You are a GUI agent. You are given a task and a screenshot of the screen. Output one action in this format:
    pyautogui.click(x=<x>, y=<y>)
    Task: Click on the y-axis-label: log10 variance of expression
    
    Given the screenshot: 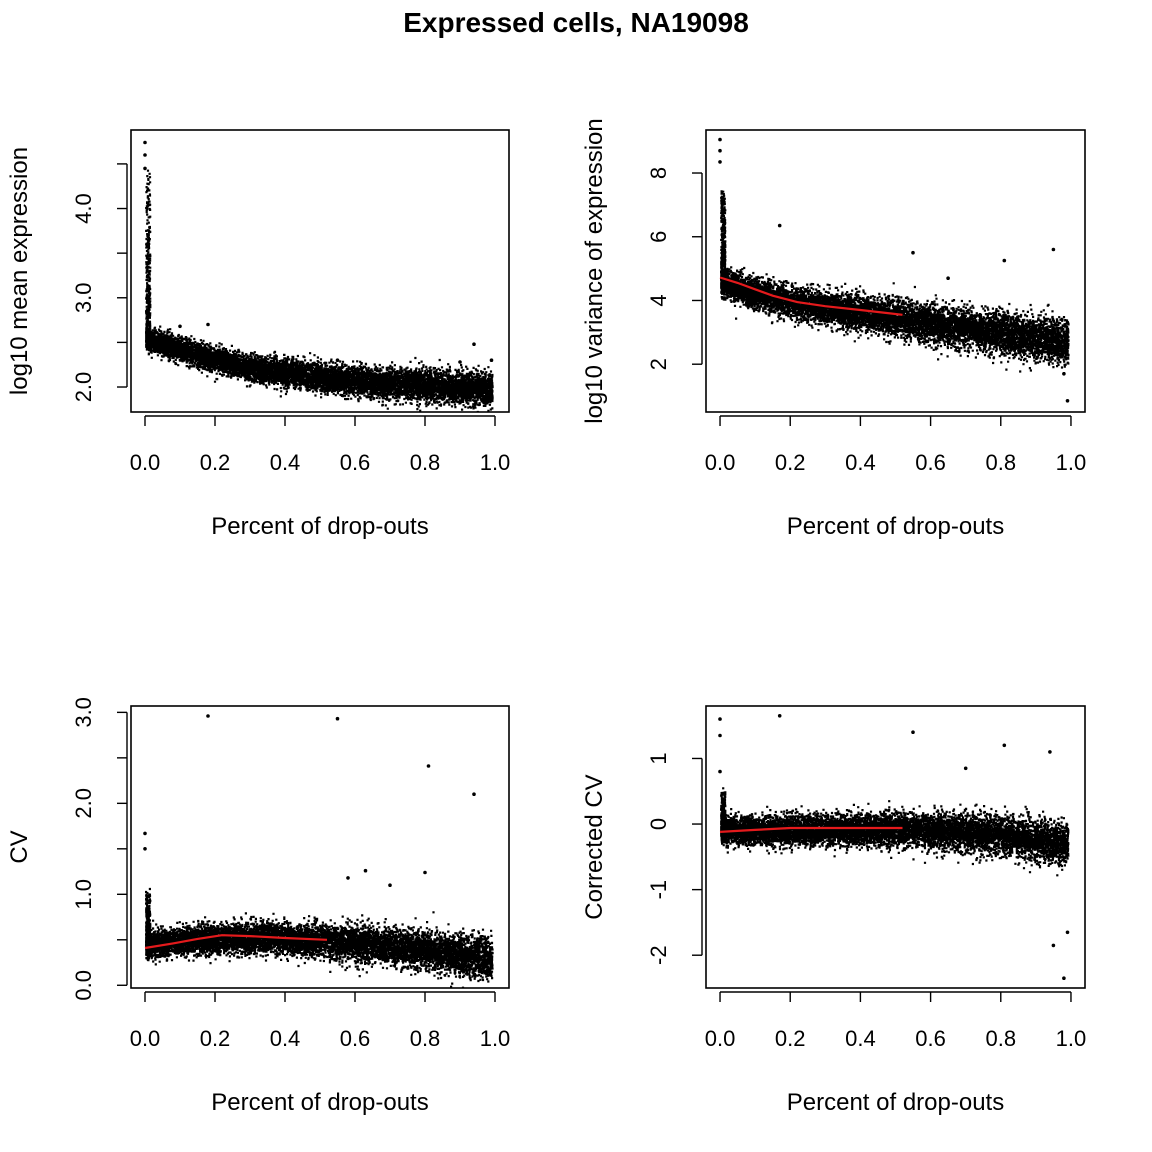 What is the action you would take?
    pyautogui.click(x=594, y=271)
    